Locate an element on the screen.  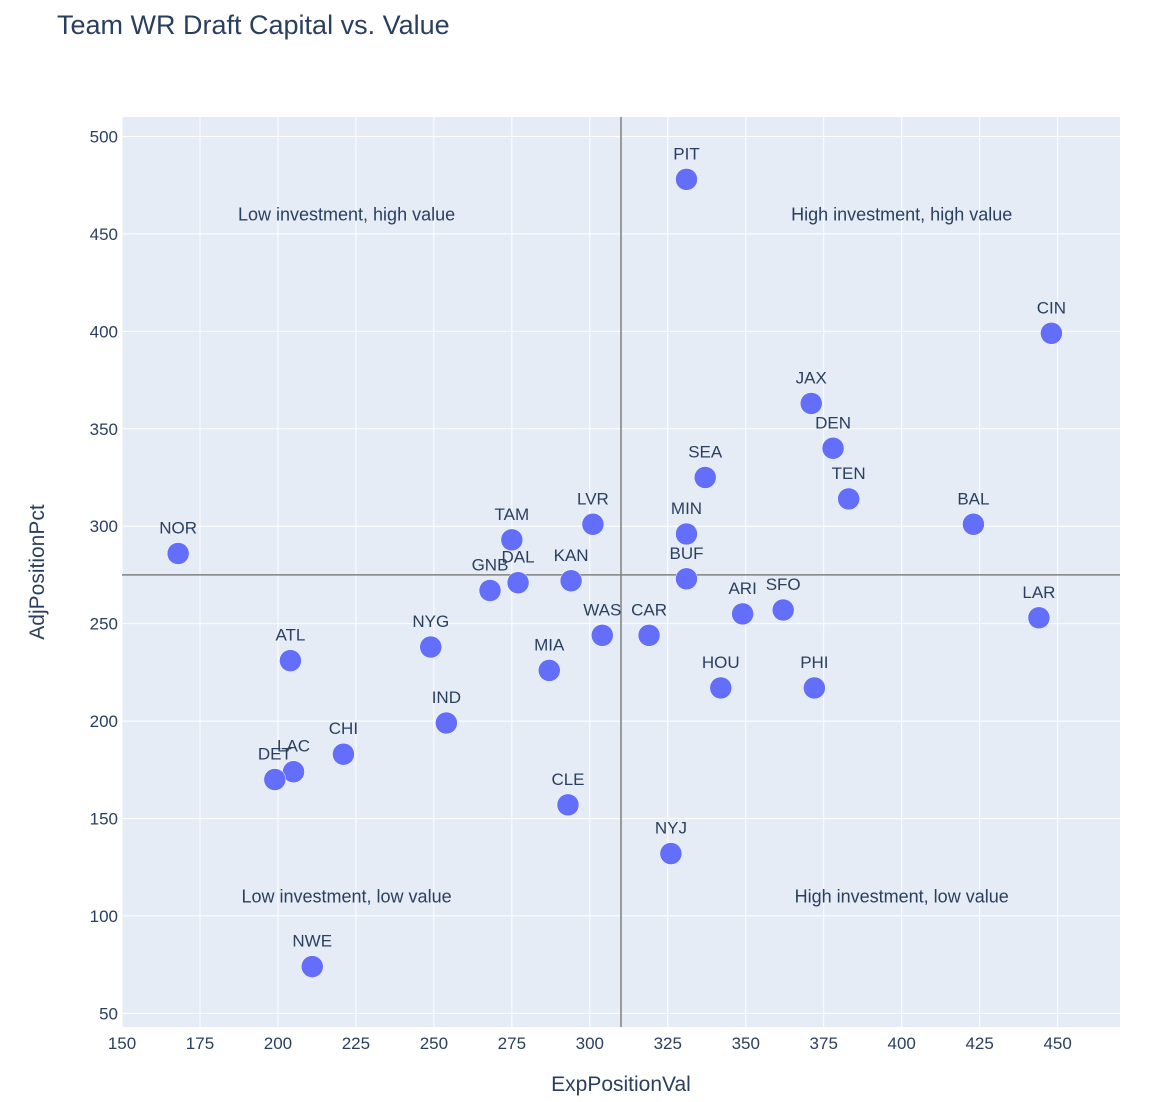
data-point-label: LVR is located at coordinates (593, 498).